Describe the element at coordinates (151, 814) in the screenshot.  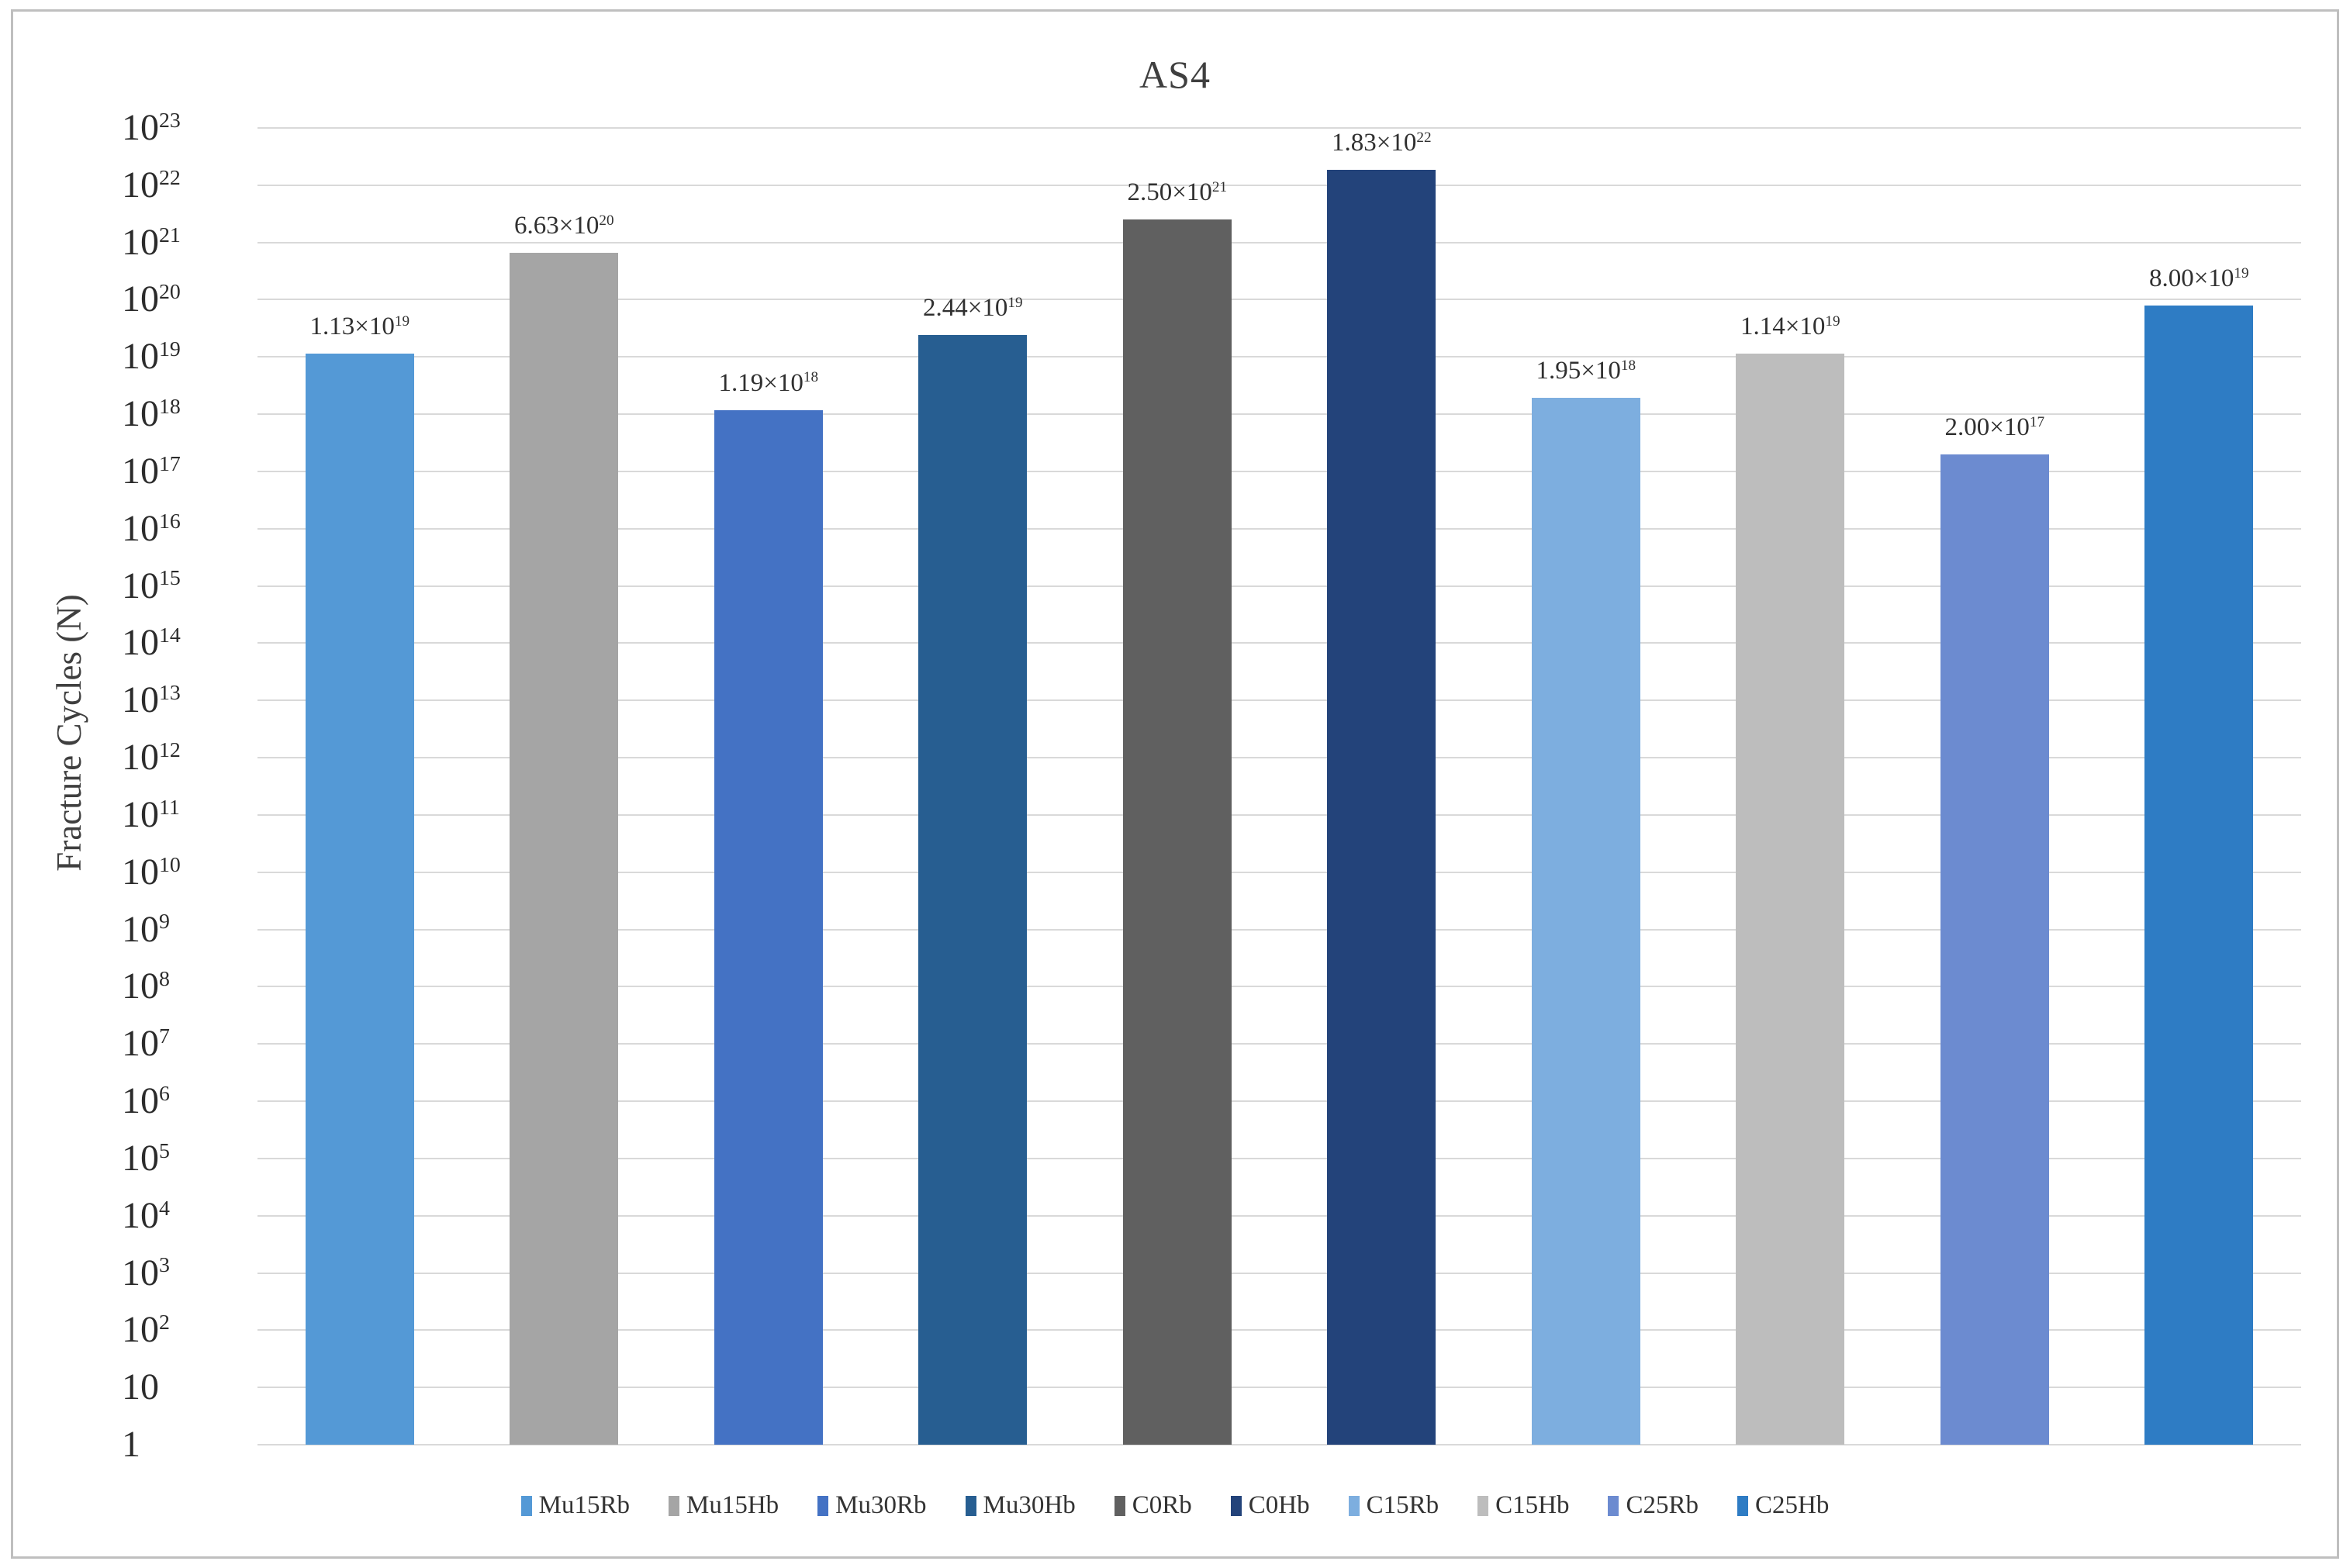
I see `y-tick-label: 10¹¹` at that location.